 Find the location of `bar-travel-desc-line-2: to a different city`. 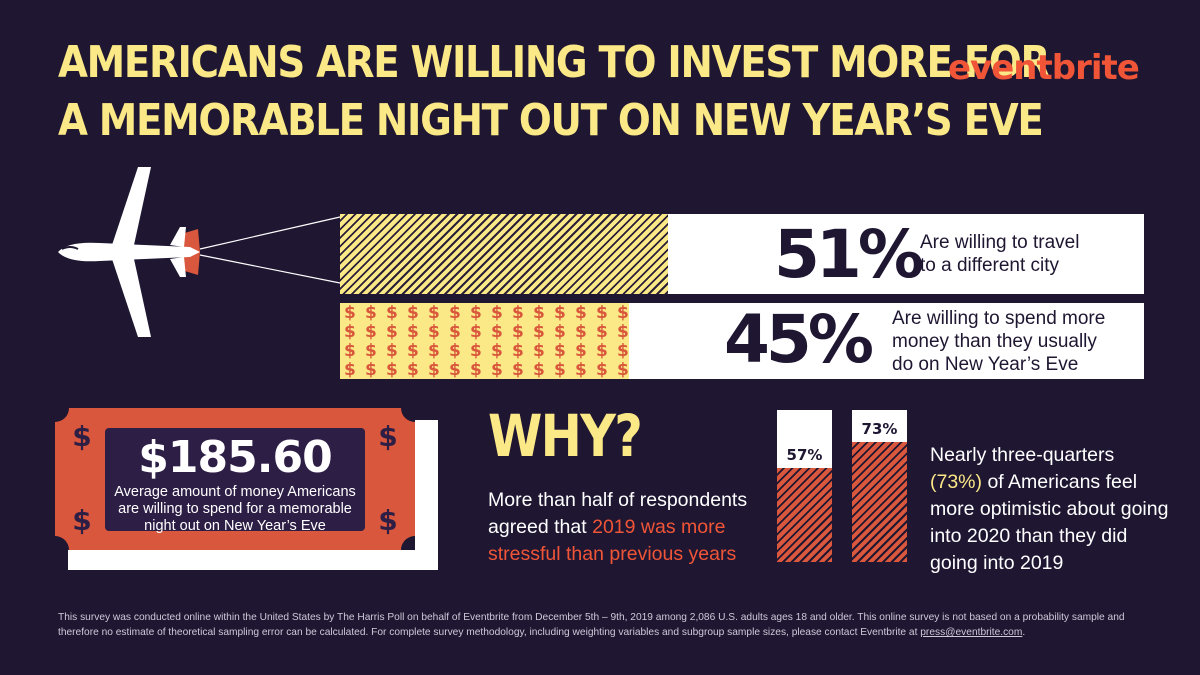

bar-travel-desc-line-2: to a different city is located at coordinates (990, 265).